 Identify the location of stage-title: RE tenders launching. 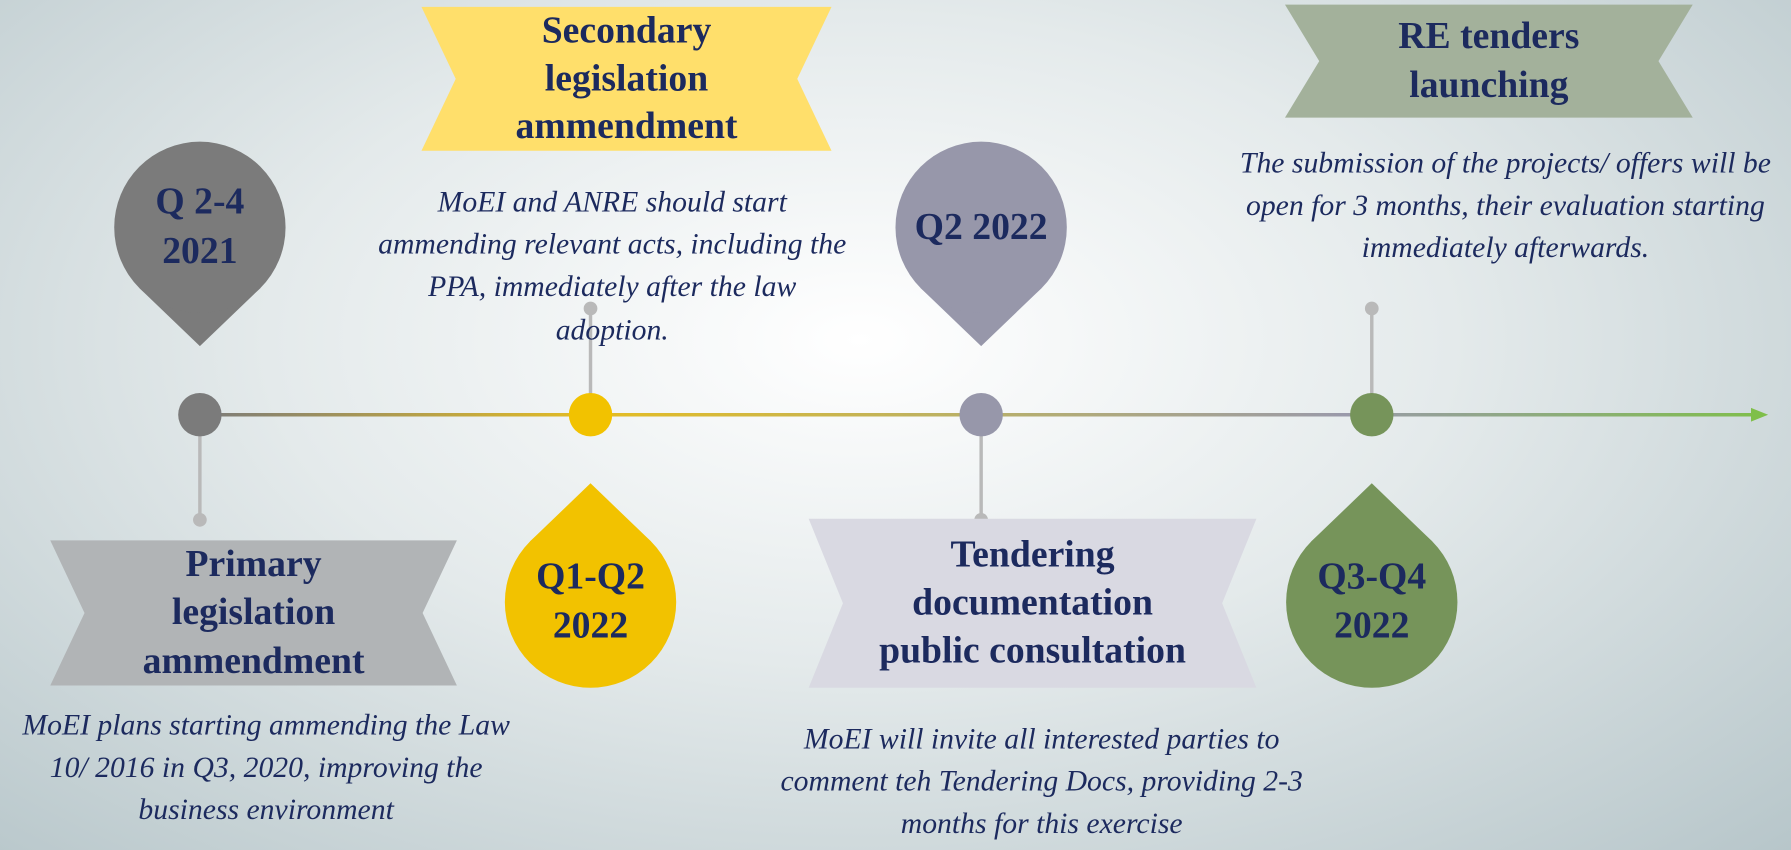
(1489, 61).